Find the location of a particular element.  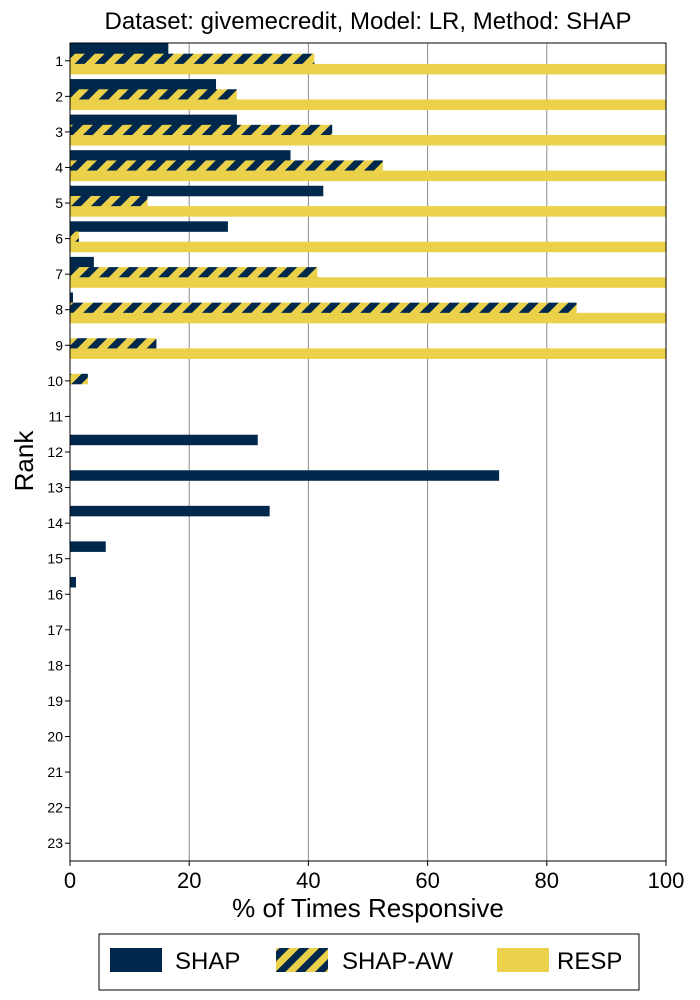

y-tick-label-21: 21 is located at coordinates (55, 772).